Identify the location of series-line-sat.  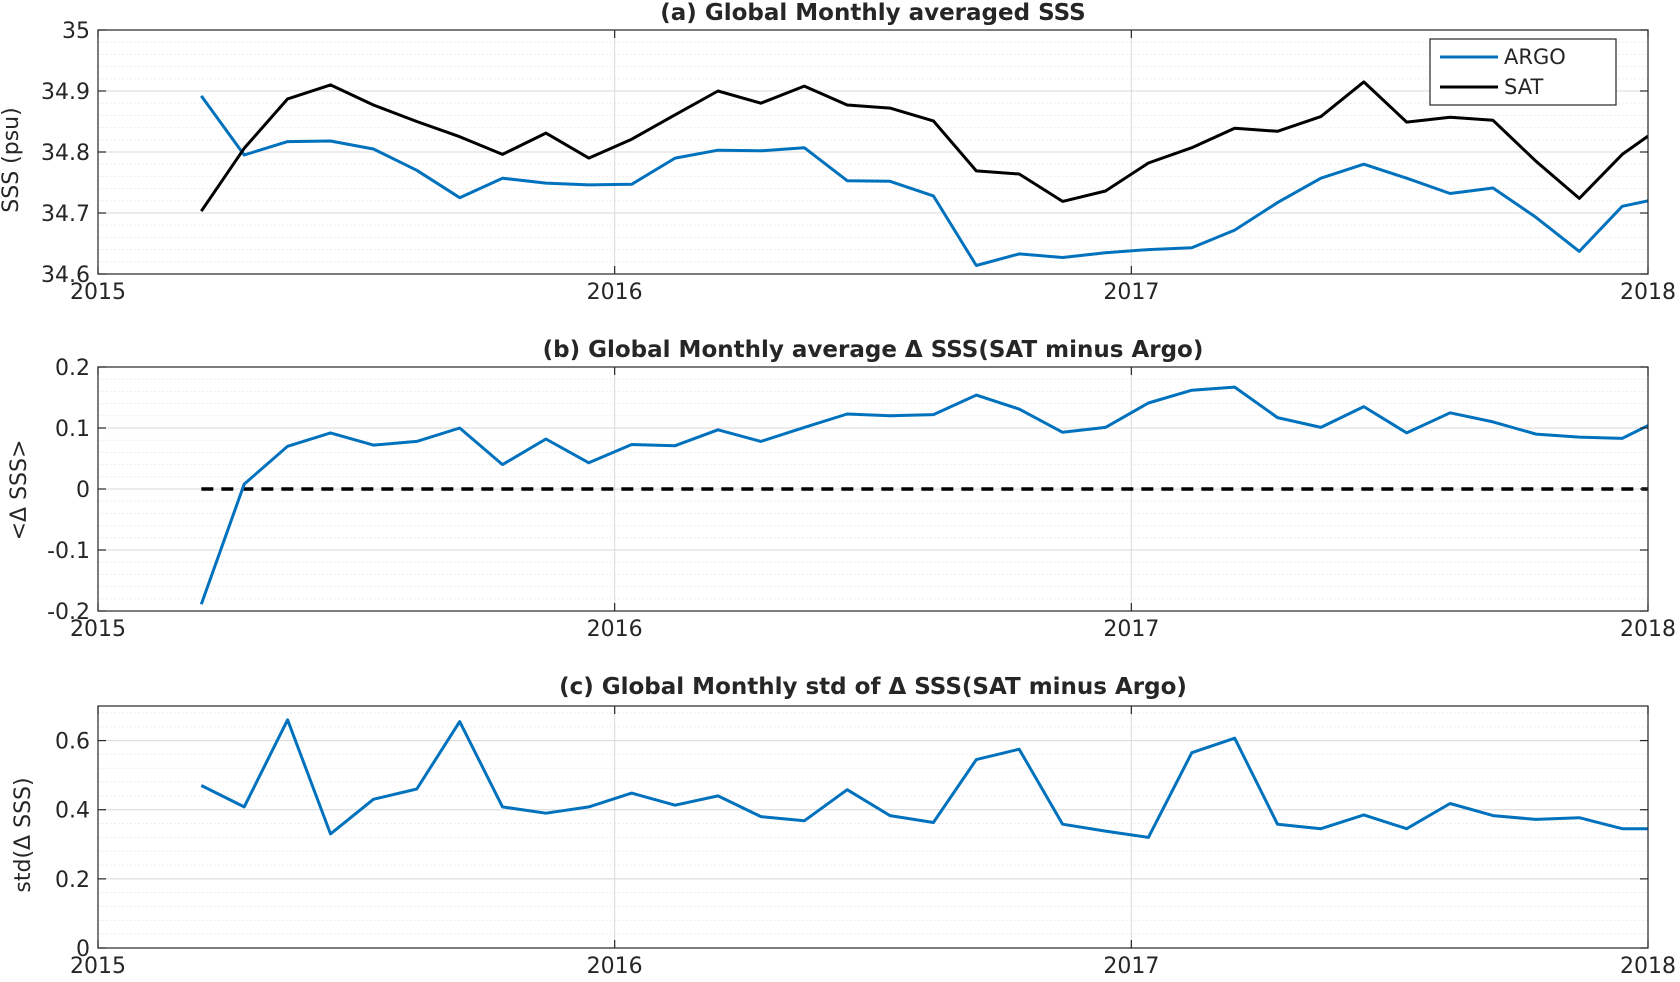
(924, 146).